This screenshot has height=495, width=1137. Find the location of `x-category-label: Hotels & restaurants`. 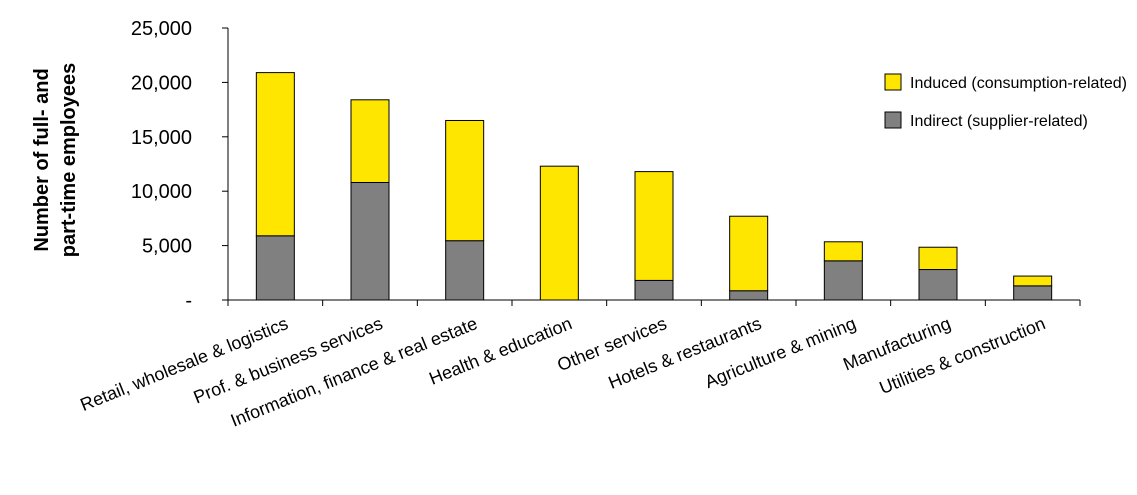

x-category-label: Hotels & restaurants is located at coordinates (684, 353).